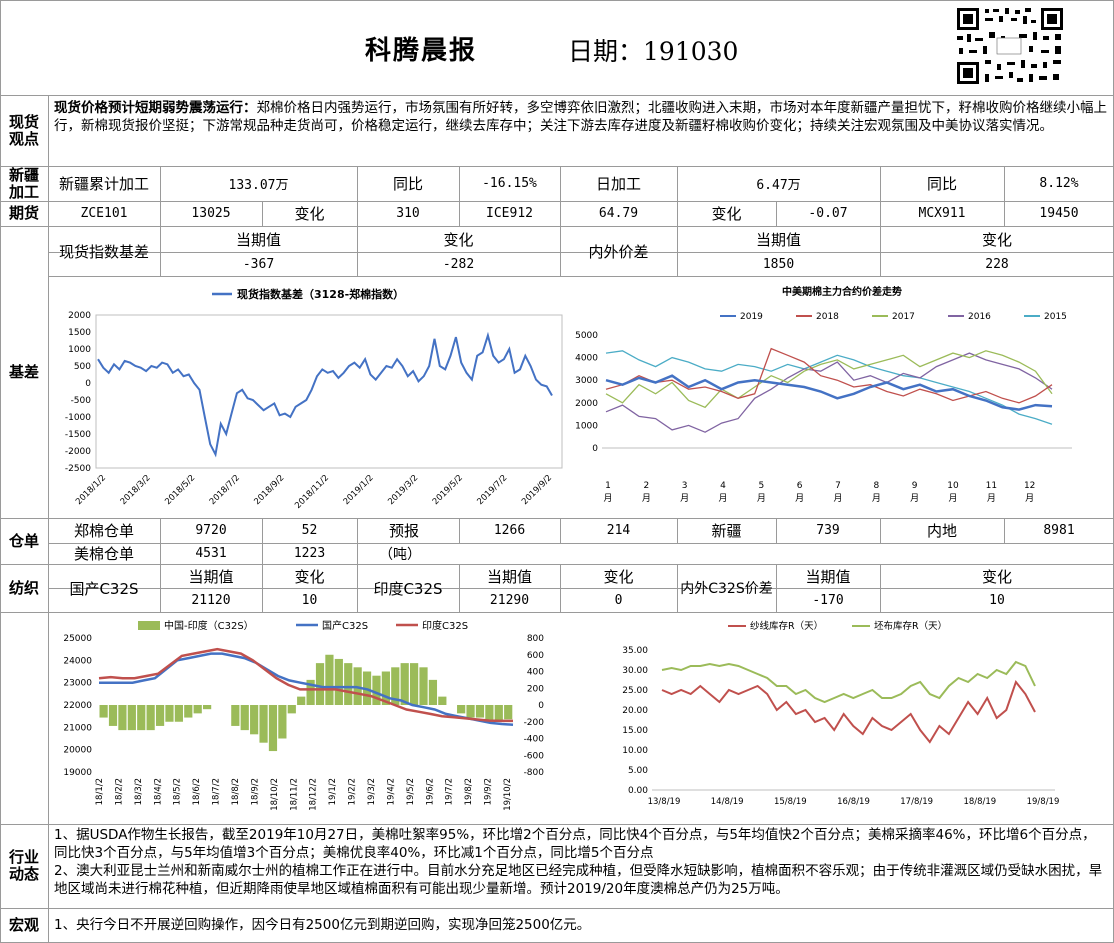  Describe the element at coordinates (91, 490) in the screenshot. I see `x-tick-label: 2018/1/2` at that location.